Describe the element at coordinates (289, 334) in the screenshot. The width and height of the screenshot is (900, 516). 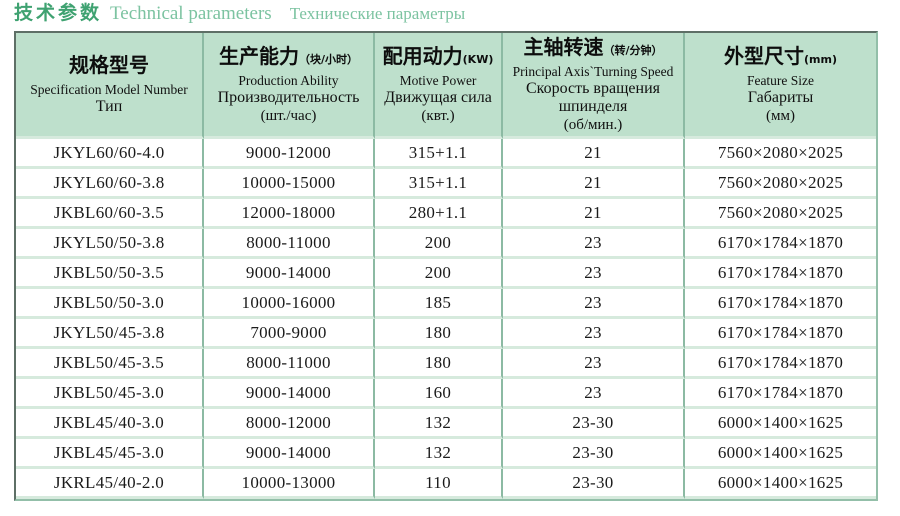
I see `table-cell: 7000-9000` at that location.